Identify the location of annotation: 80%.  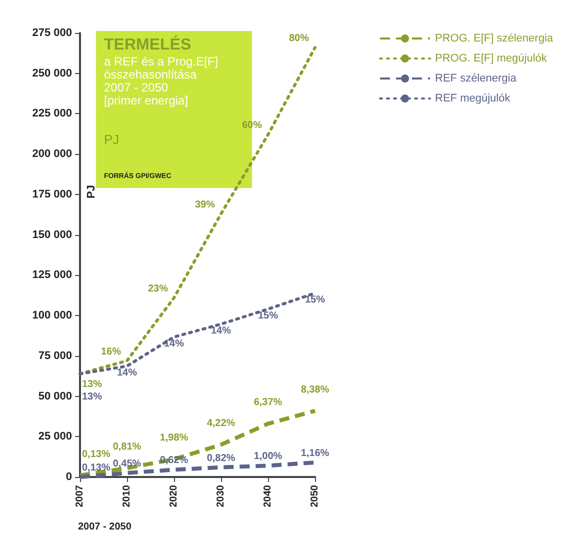
(299, 38).